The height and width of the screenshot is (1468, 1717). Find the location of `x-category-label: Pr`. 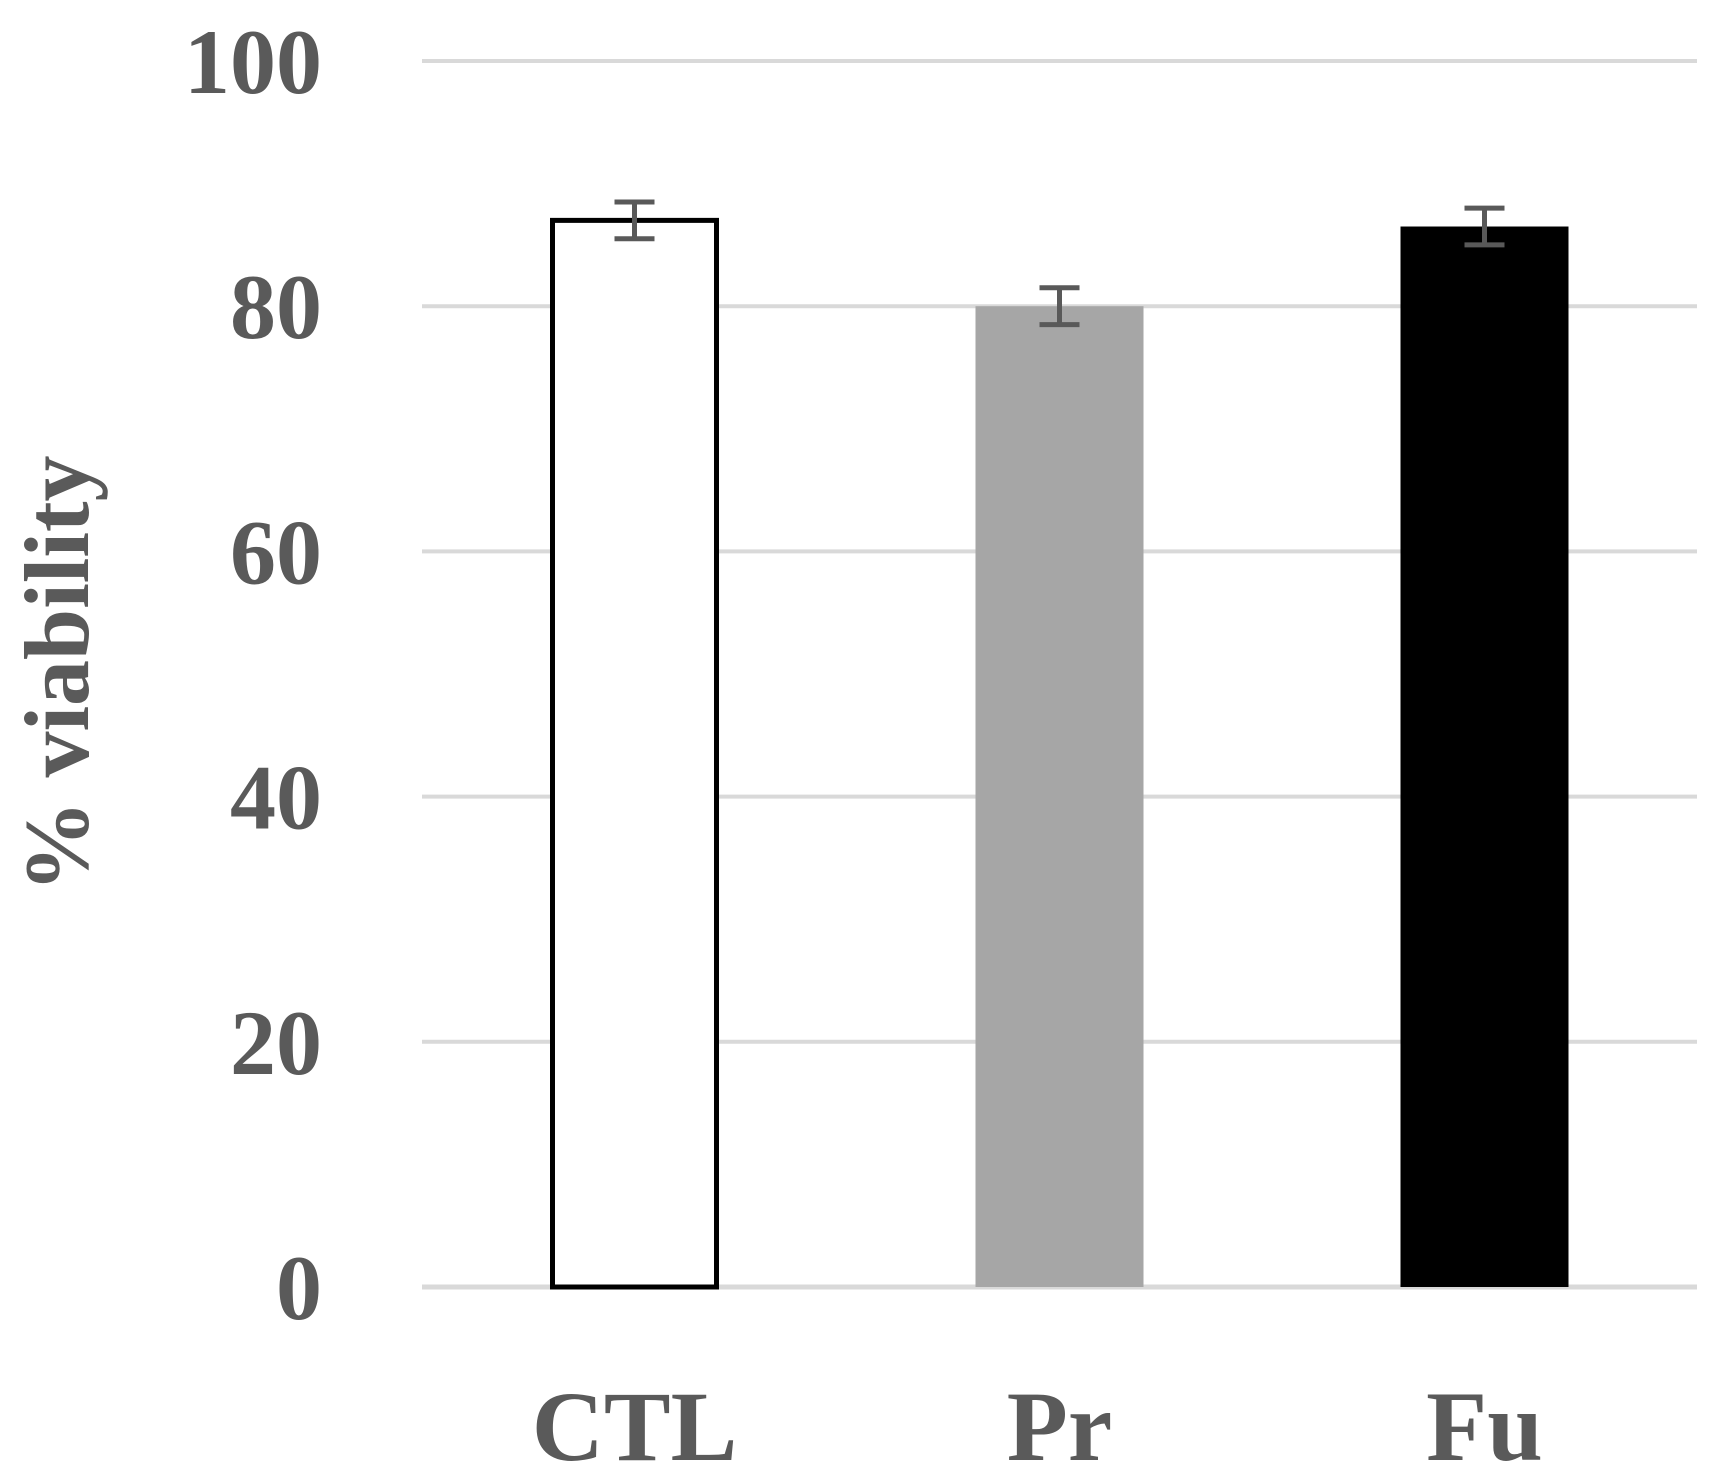

x-category-label: Pr is located at coordinates (1059, 1419).